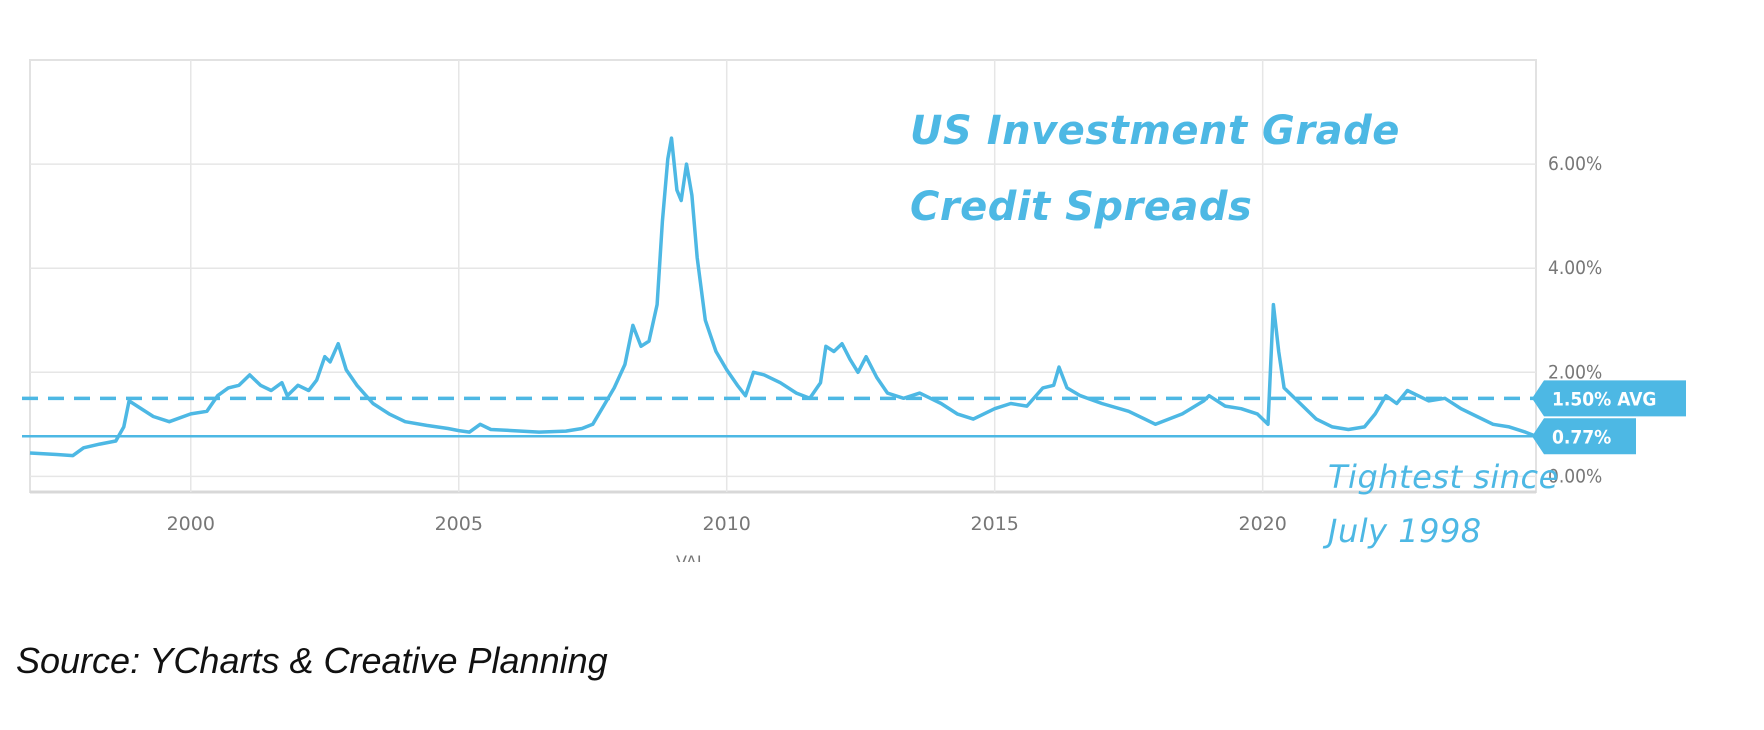  What do you see at coordinates (727, 524) in the screenshot?
I see `x-tick-label: 2010` at bounding box center [727, 524].